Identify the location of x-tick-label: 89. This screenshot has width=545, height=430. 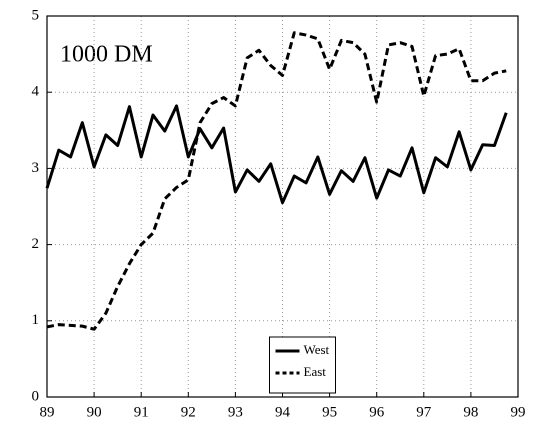
(47, 412).